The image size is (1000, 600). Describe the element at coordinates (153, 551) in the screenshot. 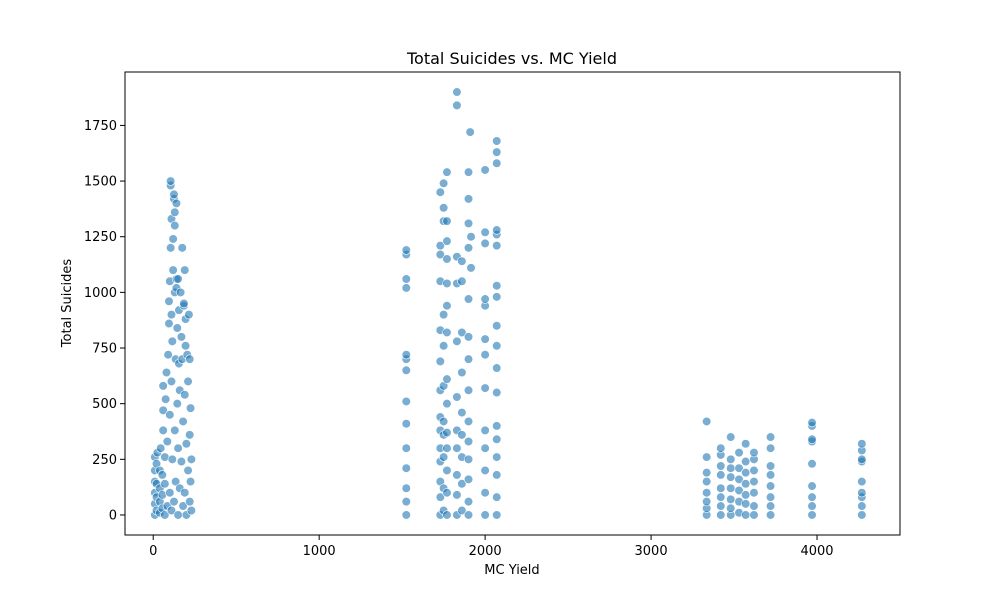

I see `x-tick-label: 0` at that location.